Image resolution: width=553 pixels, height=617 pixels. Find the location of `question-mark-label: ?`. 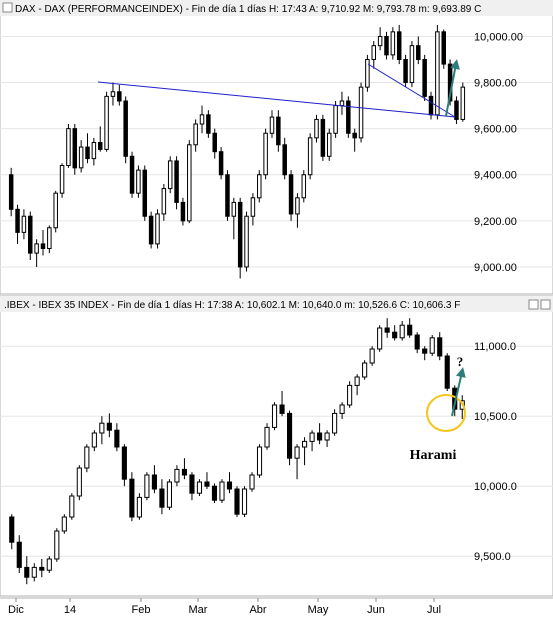

question-mark-label: ? is located at coordinates (460, 361).